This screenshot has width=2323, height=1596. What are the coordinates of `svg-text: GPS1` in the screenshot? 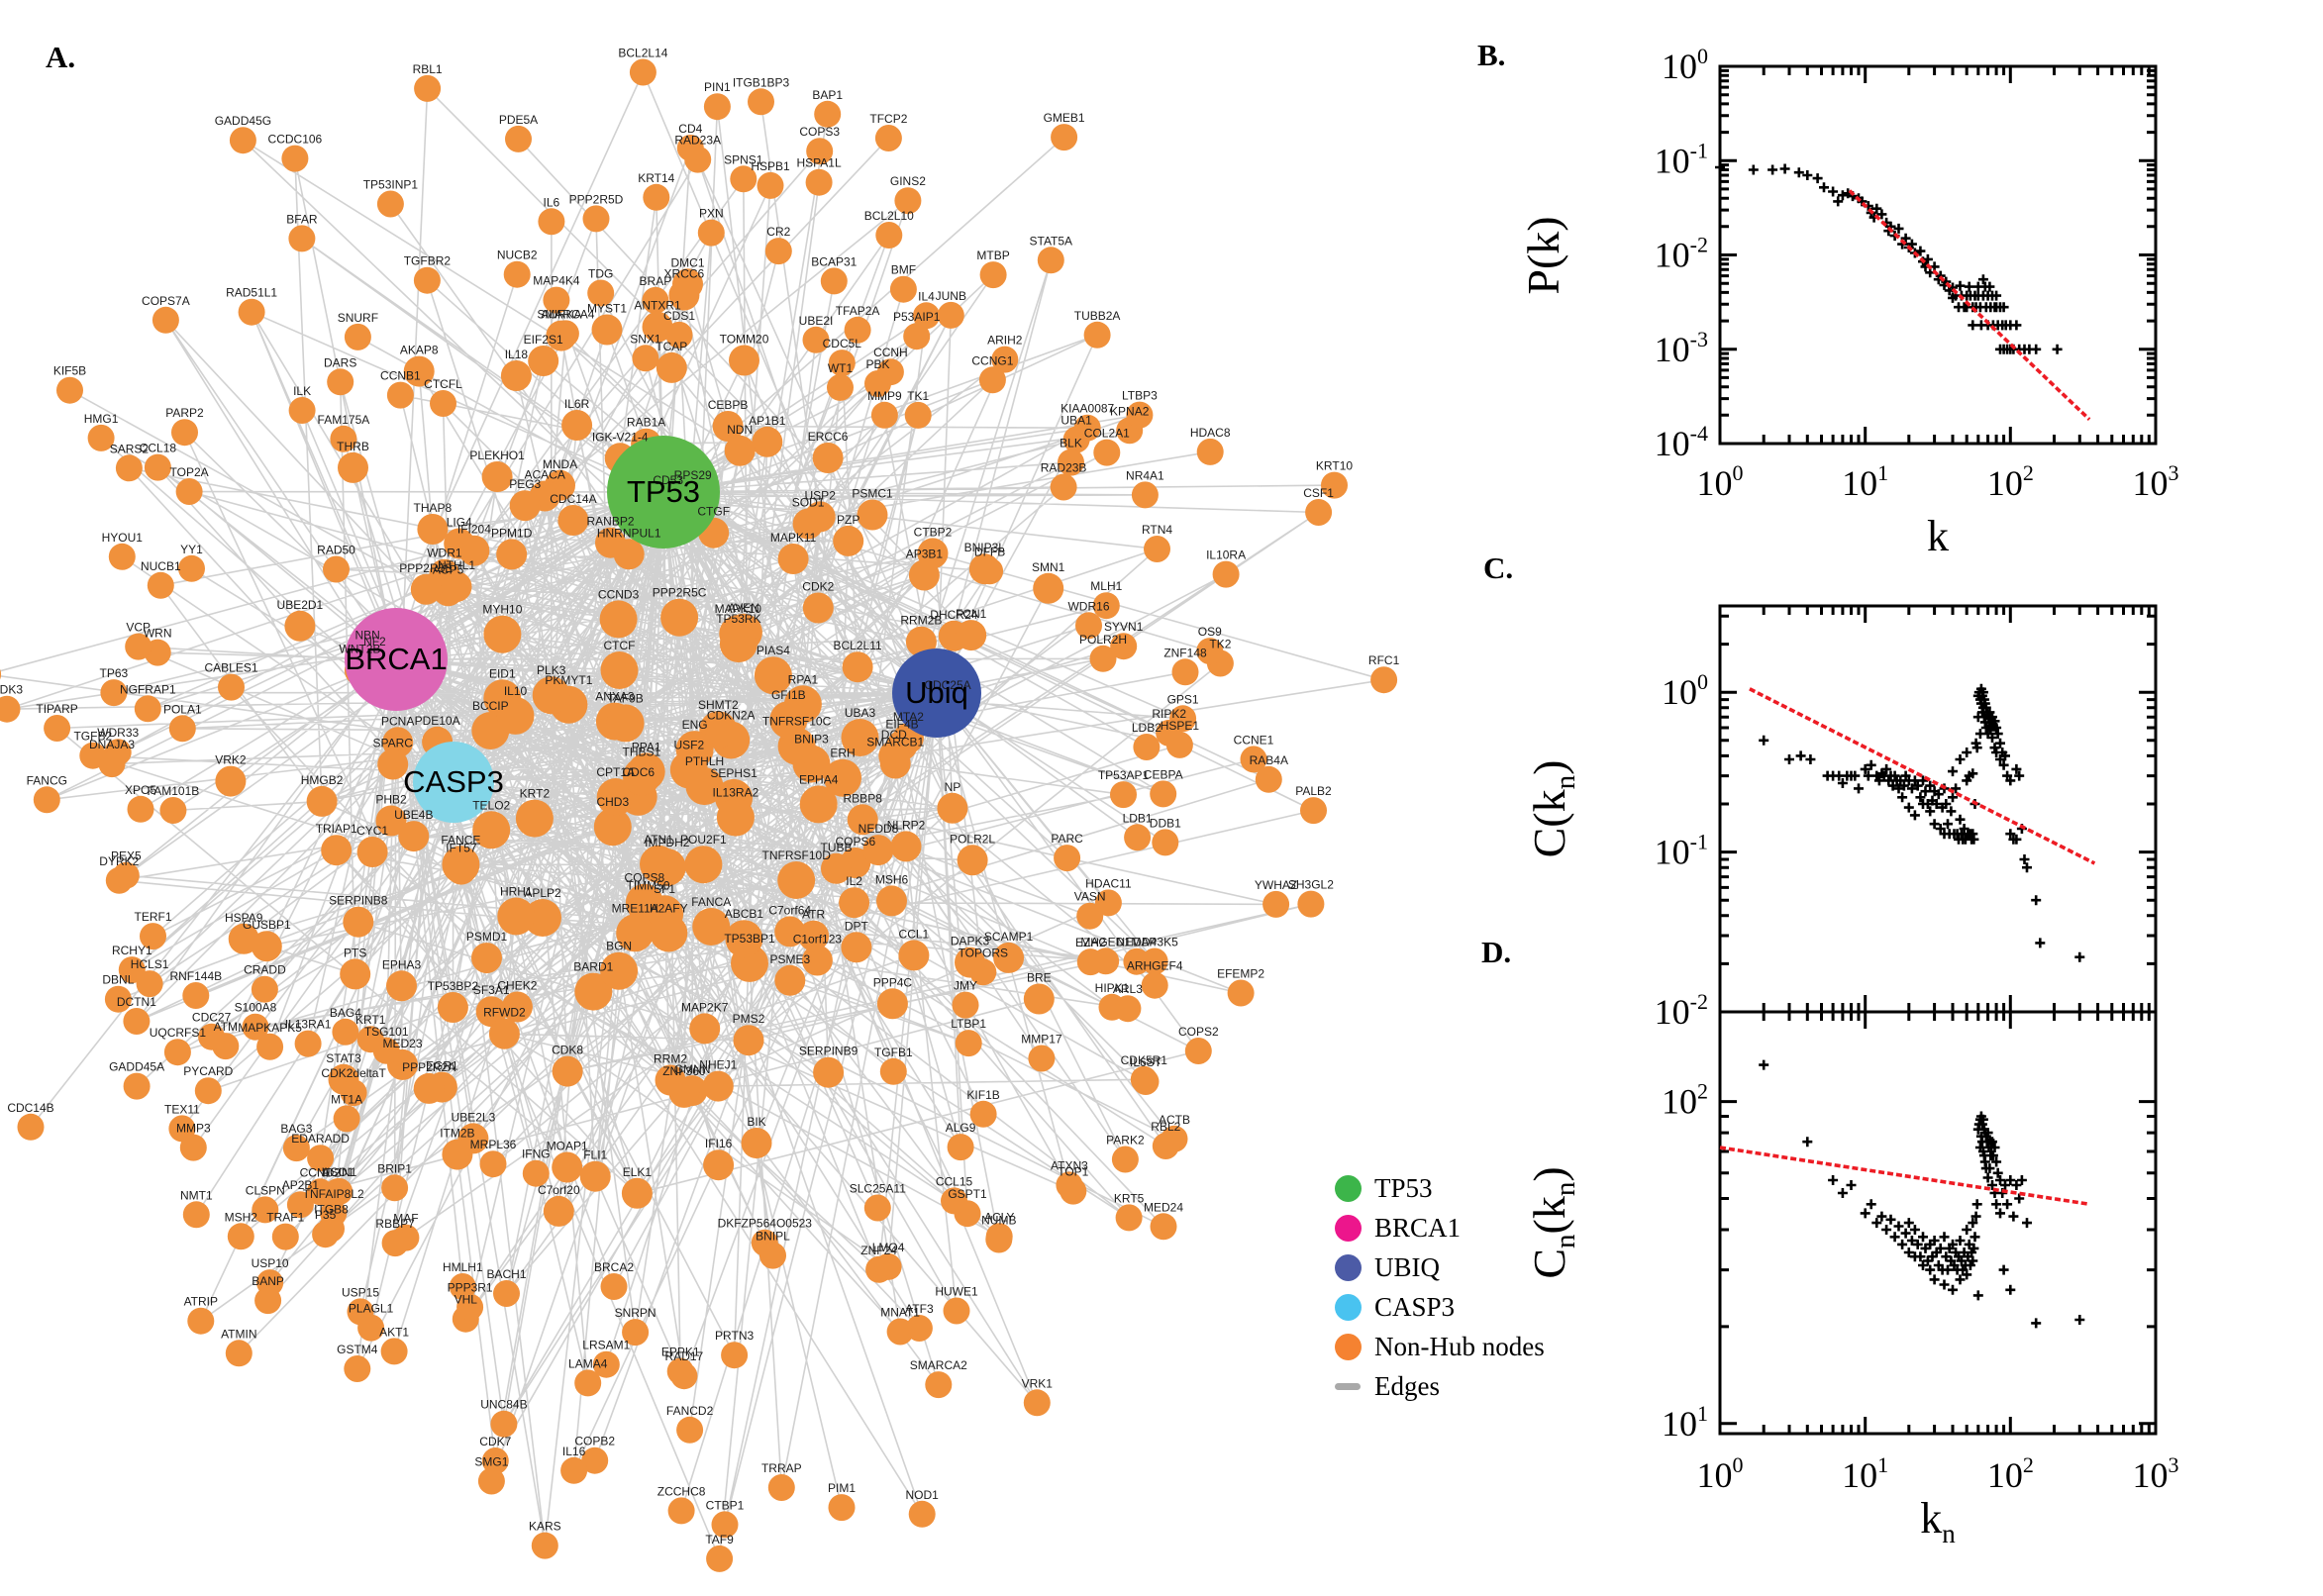 It's located at (1183, 699).